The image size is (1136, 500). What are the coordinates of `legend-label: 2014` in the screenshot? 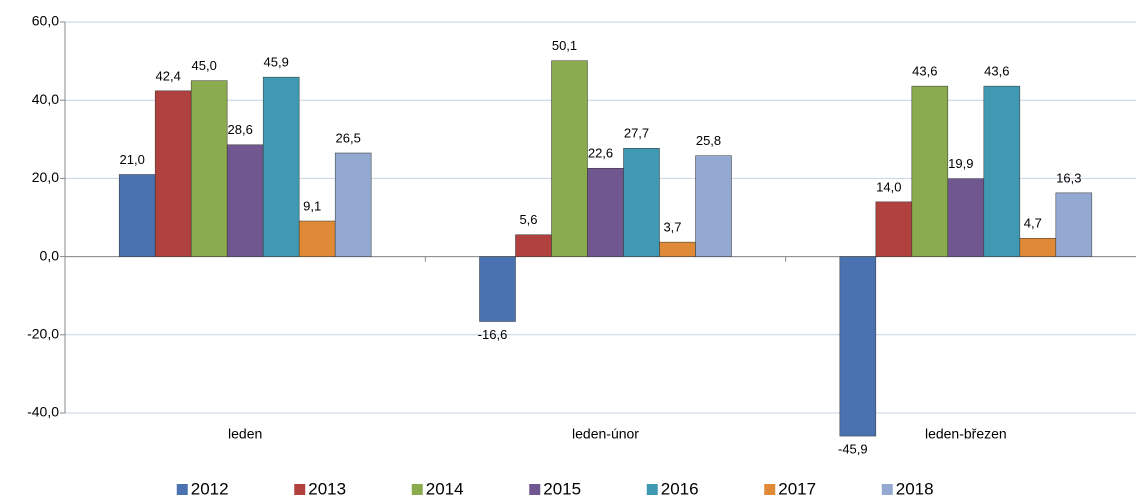 It's located at (445, 488).